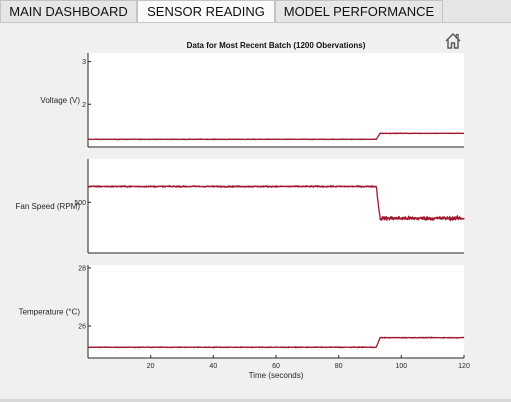  What do you see at coordinates (82, 327) in the screenshot?
I see `y-tick-label: 26` at bounding box center [82, 327].